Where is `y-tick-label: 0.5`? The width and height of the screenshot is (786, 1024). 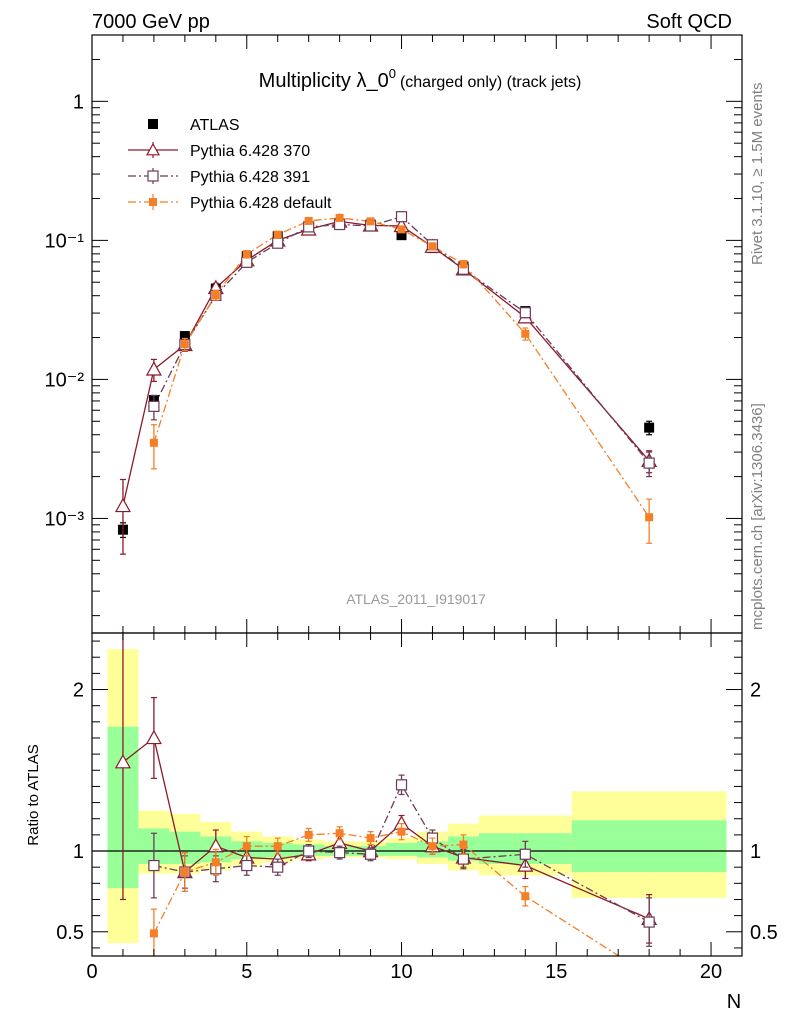 y-tick-label: 0.5 is located at coordinates (70, 933).